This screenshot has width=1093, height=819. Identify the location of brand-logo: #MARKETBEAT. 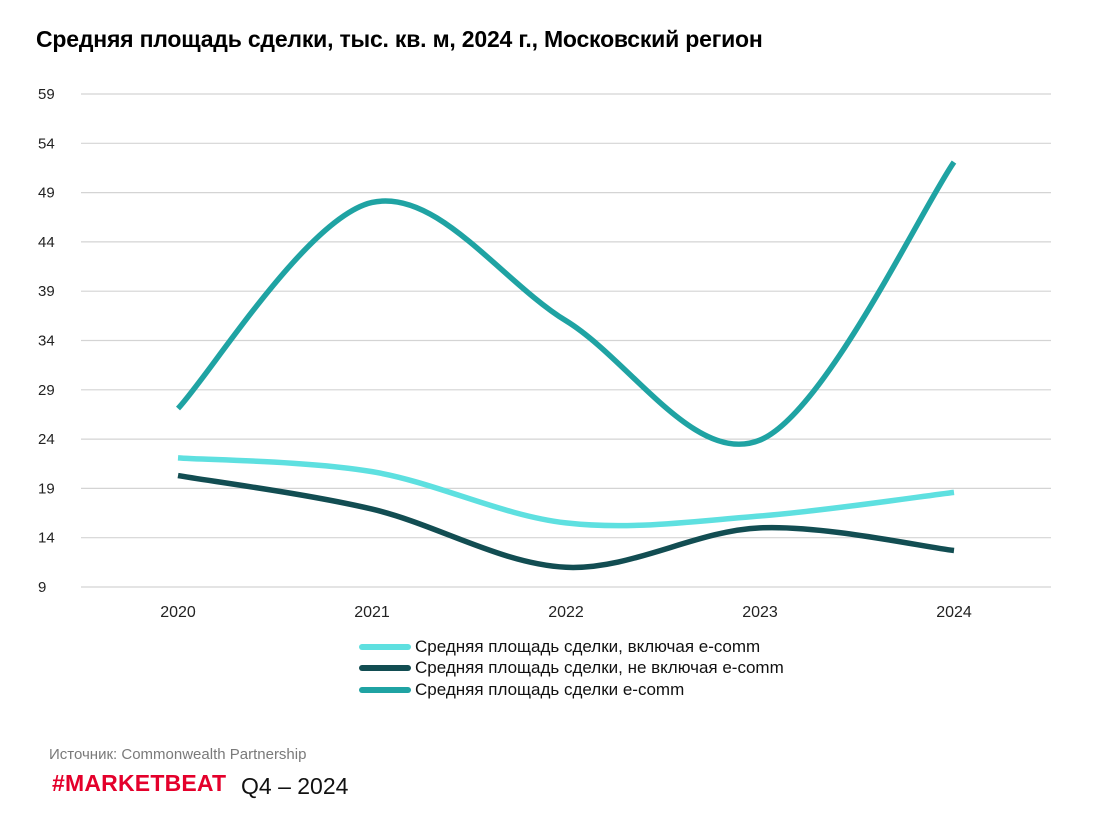
(139, 783).